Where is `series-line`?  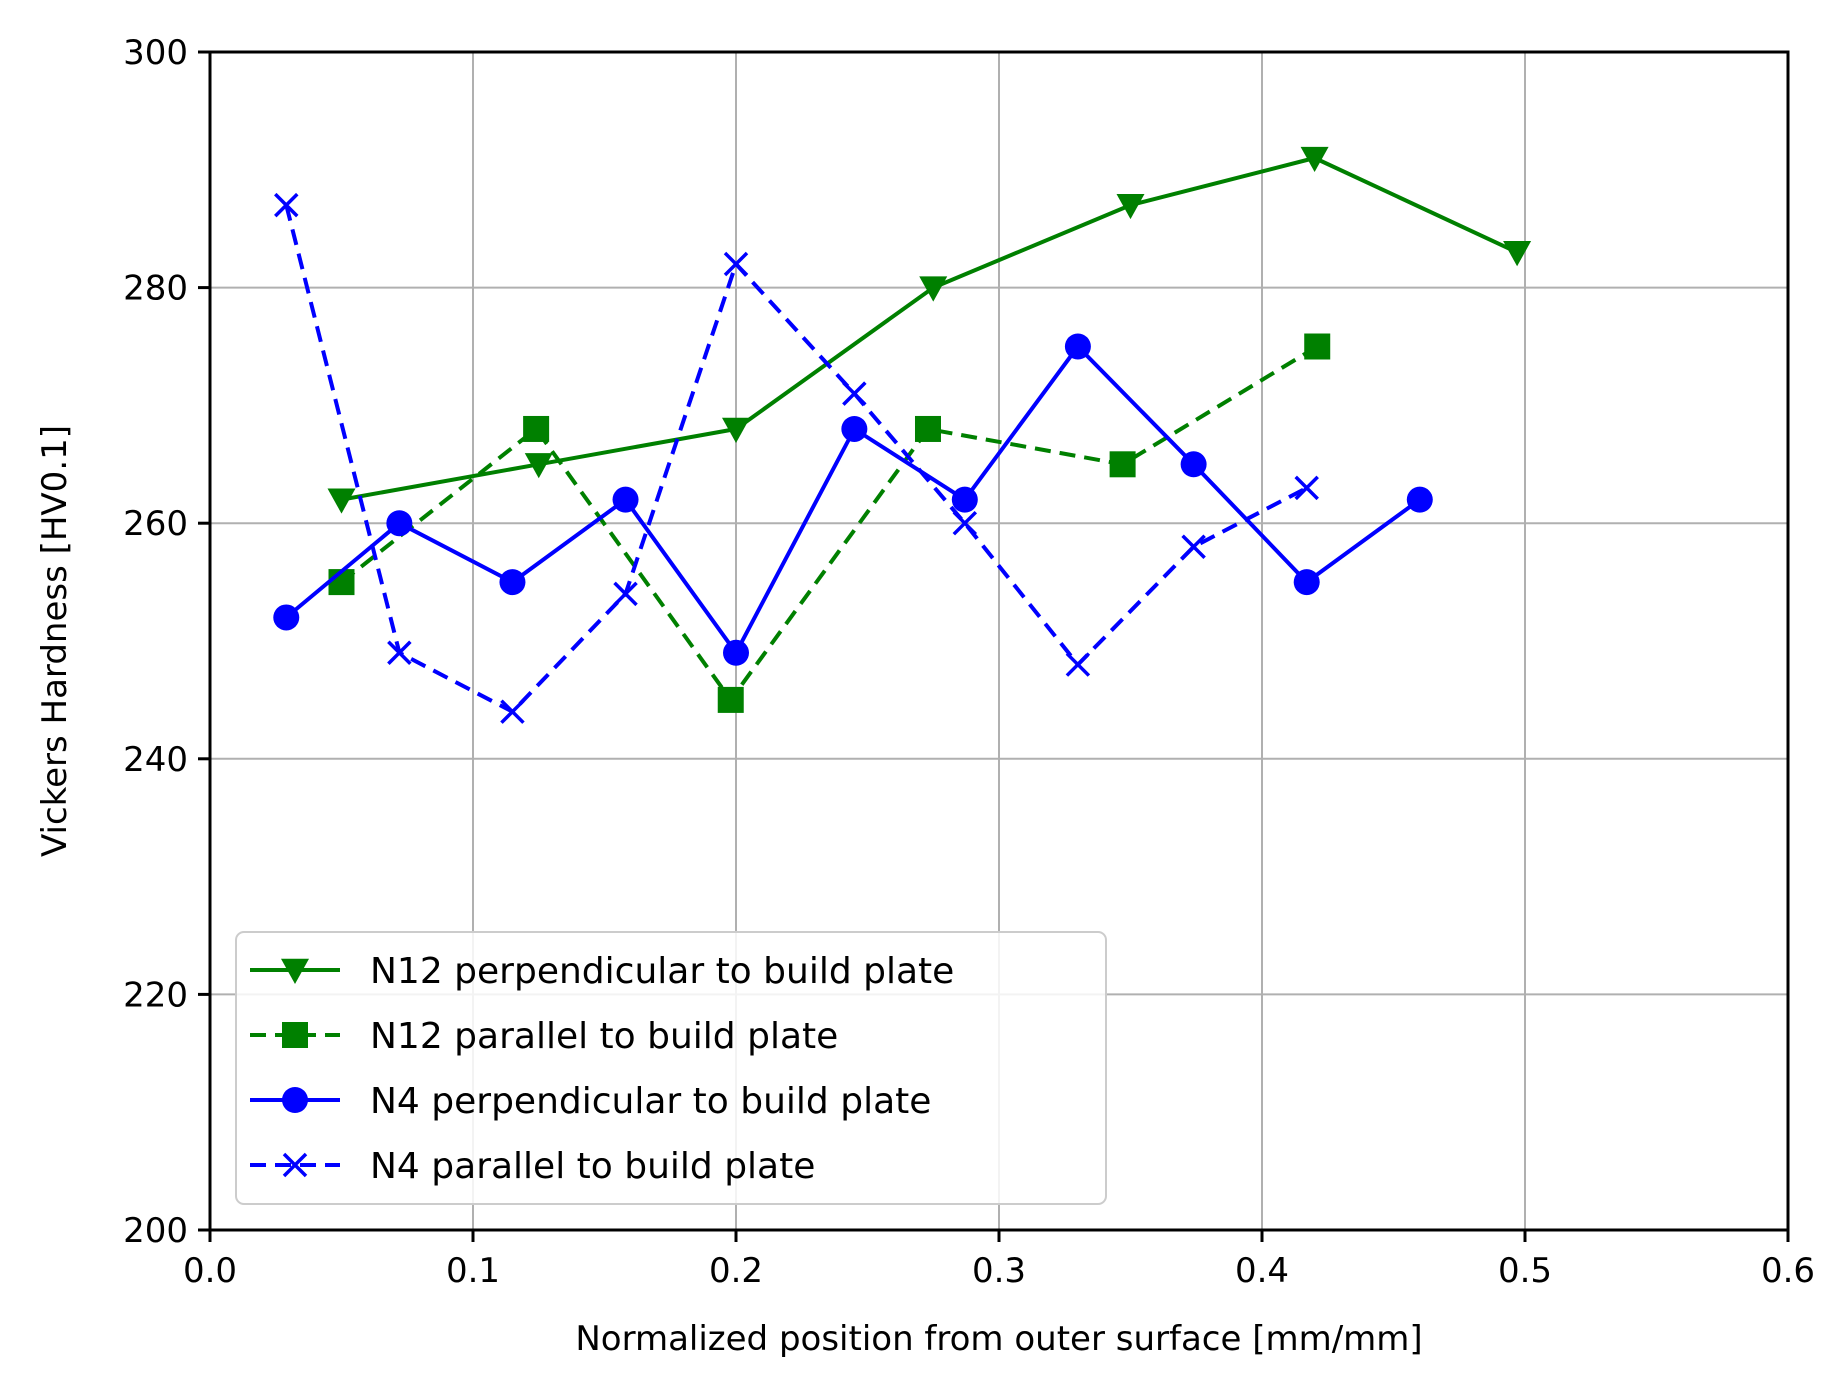
series-line is located at coordinates (829, 523).